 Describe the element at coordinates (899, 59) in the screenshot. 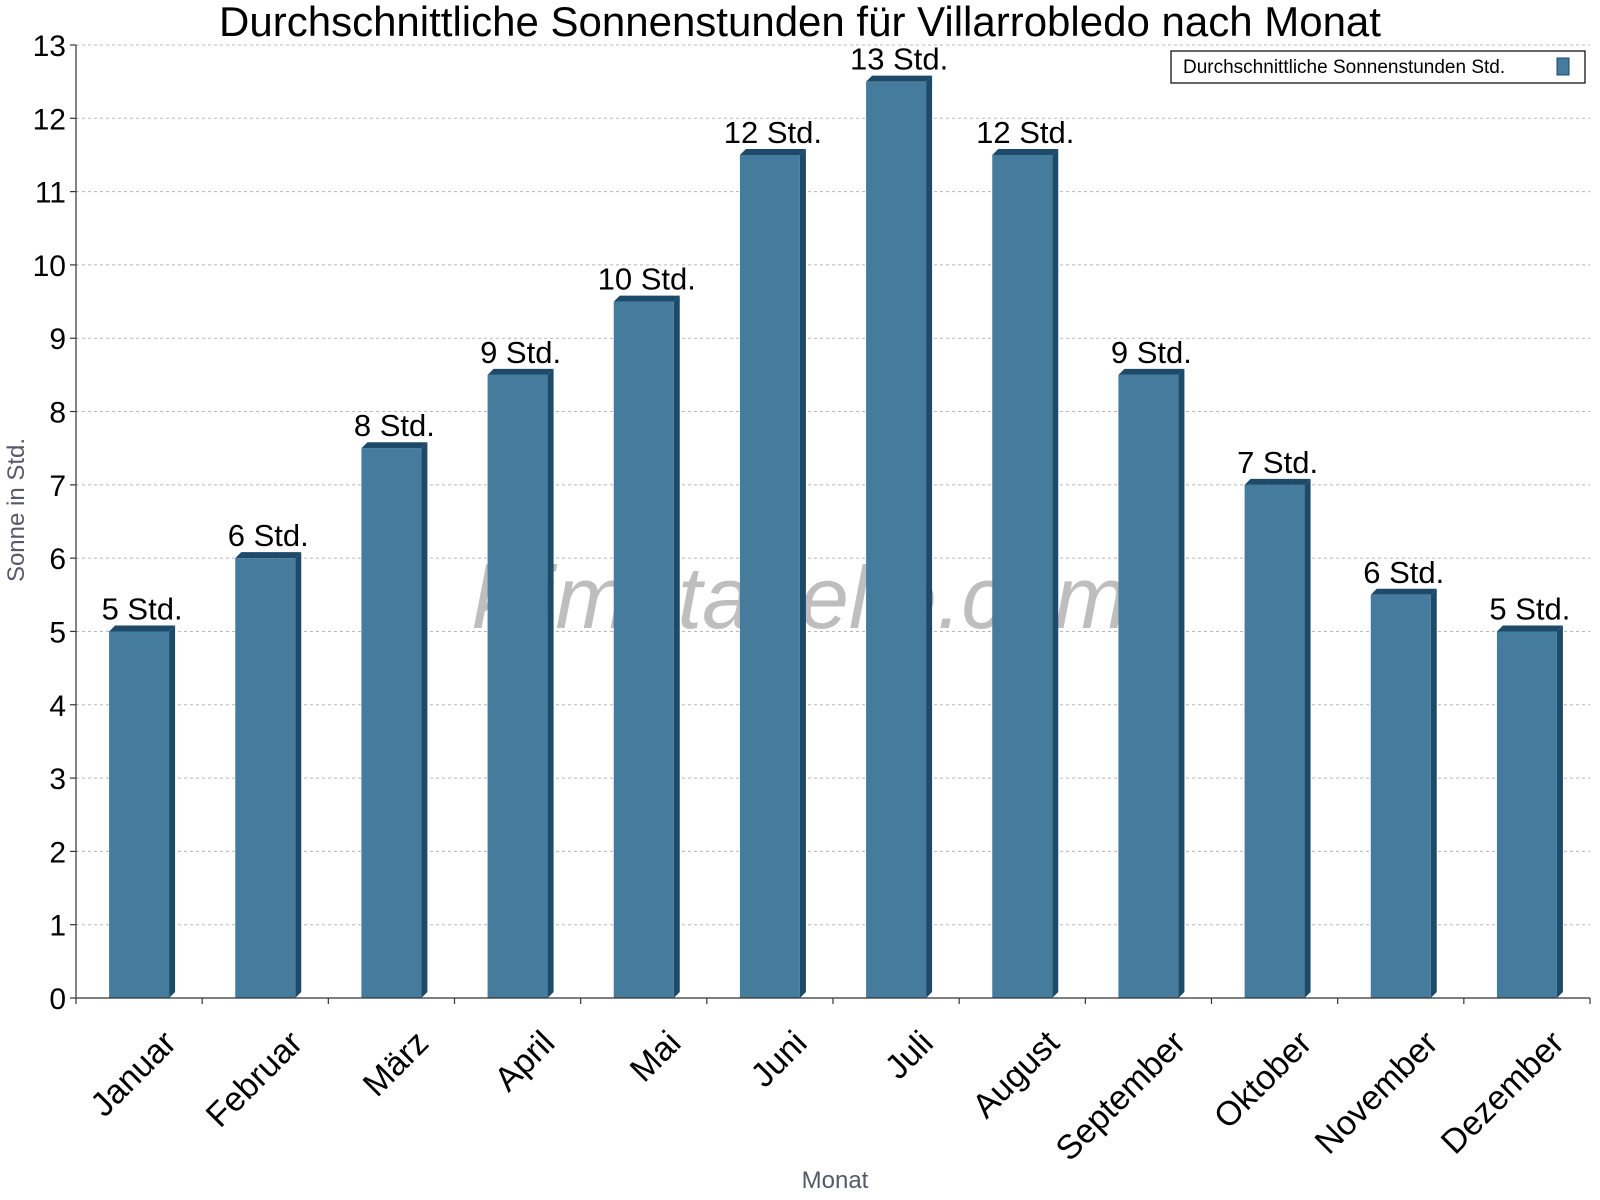

I see `data-label: 13 Std.` at that location.